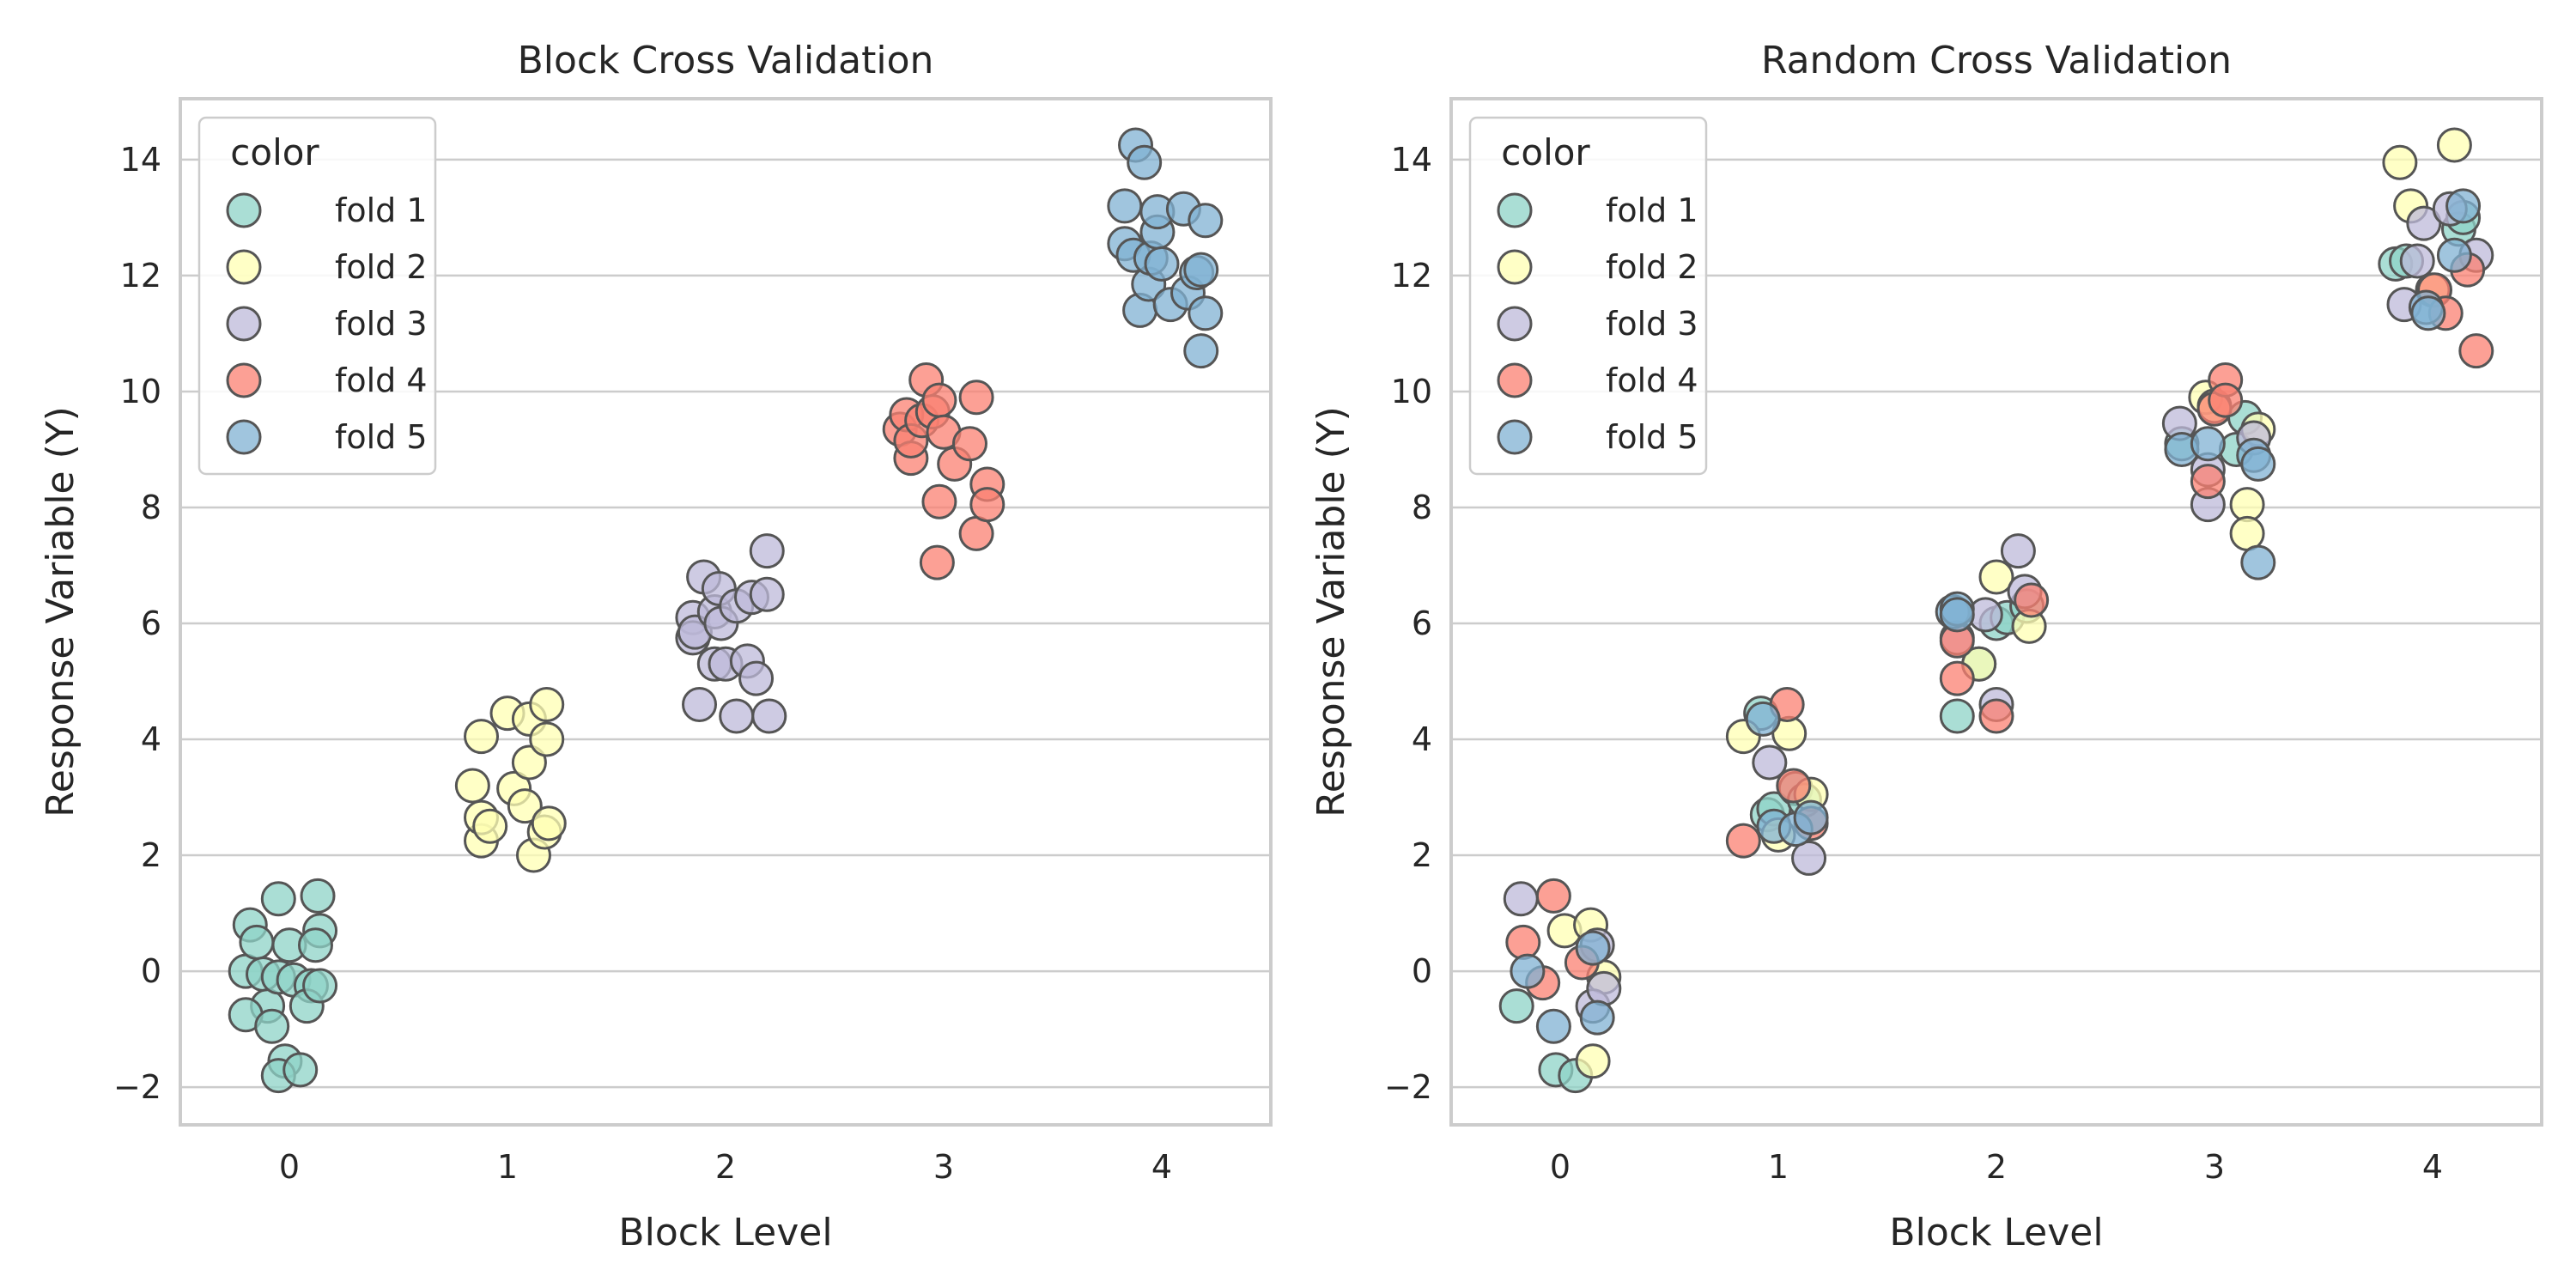  I want to click on x-axis-label: Block Level, so click(725, 1233).